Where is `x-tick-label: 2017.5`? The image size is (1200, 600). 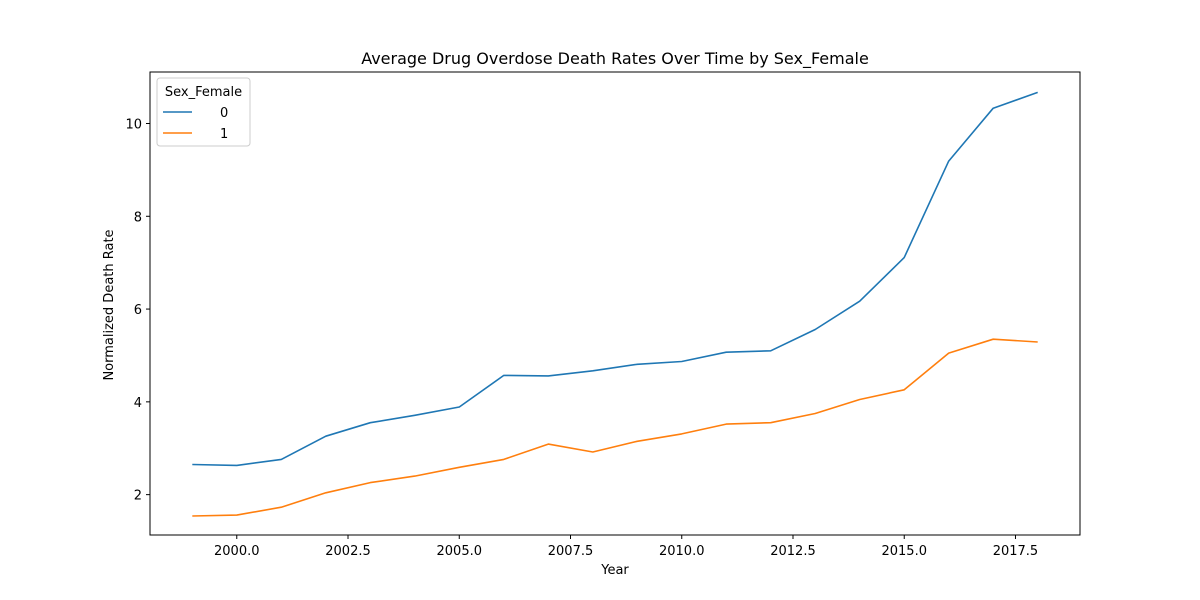
x-tick-label: 2017.5 is located at coordinates (1016, 551).